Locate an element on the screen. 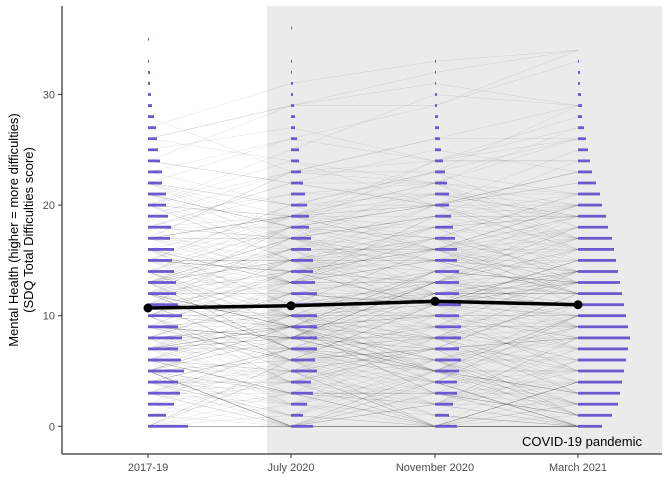 This screenshot has width=672, height=480. x-tick-label: 2017-19 is located at coordinates (148, 468).